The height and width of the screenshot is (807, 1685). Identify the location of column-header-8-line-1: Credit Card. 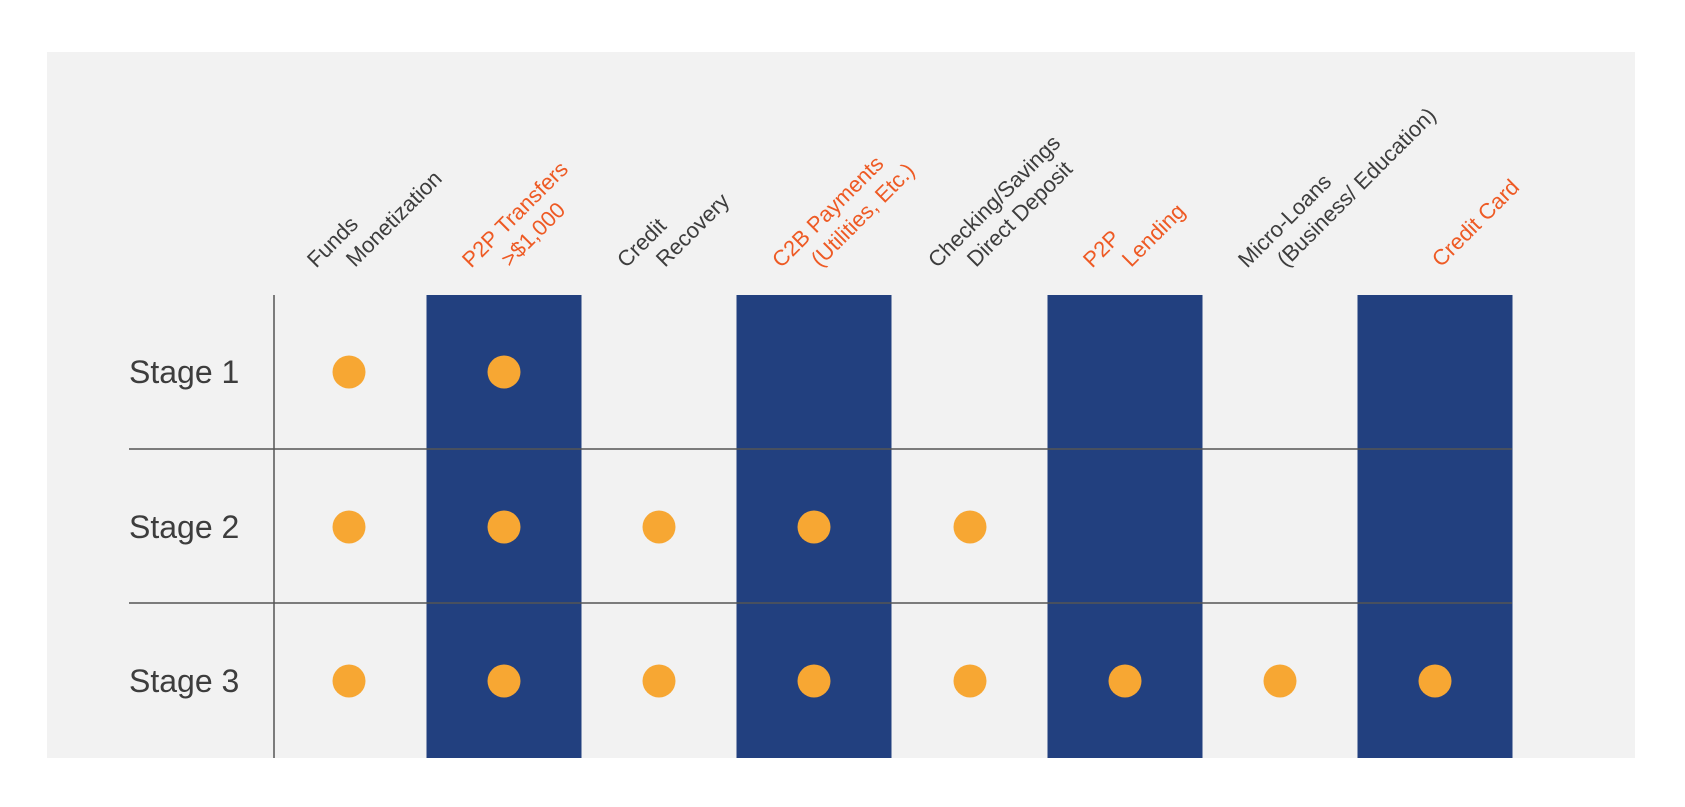
(1475, 222).